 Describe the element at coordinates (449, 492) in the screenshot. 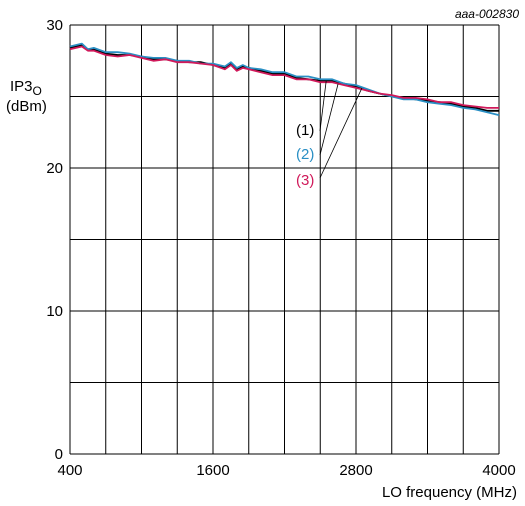

I see `x-axis-title: LO frequency (MHz)` at that location.